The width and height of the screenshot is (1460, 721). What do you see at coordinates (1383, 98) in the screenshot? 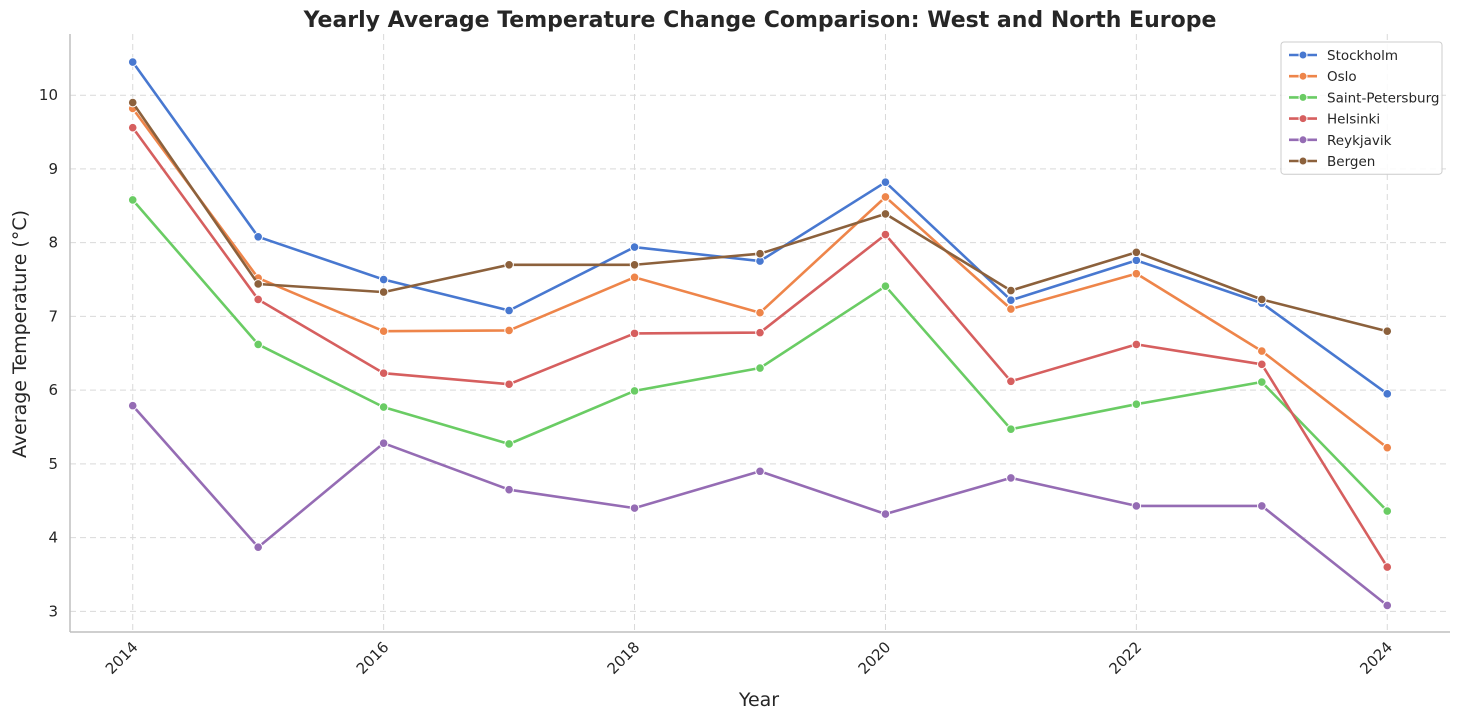
I see `legend-label: Saint-Petersburg` at bounding box center [1383, 98].